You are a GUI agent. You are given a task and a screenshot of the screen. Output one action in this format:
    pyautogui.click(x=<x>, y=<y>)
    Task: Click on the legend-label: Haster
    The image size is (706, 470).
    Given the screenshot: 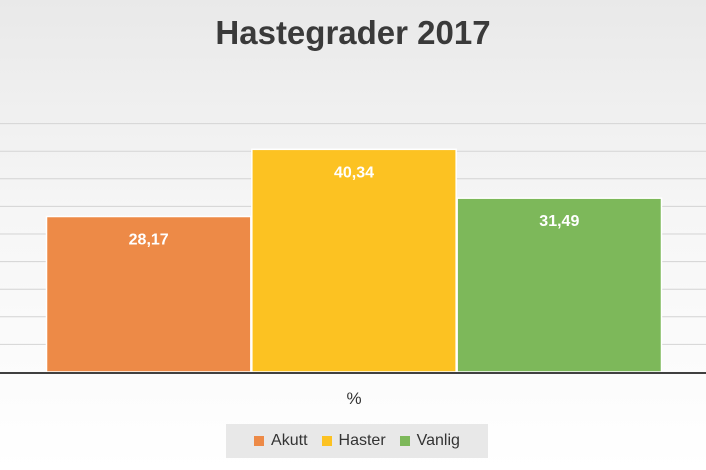 What is the action you would take?
    pyautogui.click(x=362, y=440)
    